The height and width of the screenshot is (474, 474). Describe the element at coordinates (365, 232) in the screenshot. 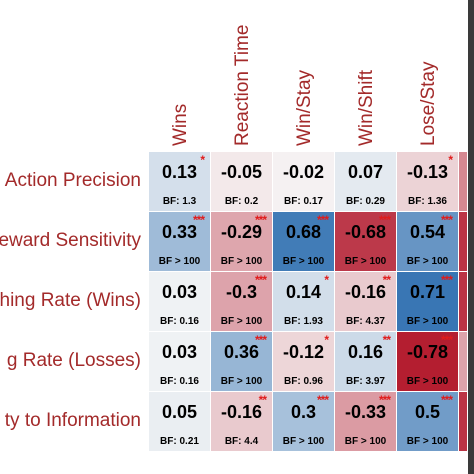

I see `cell-value: -0.68` at that location.